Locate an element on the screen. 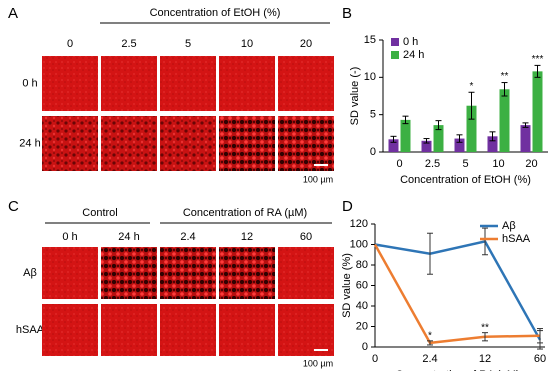 Image resolution: width=550 pixels, height=371 pixels. header: Control is located at coordinates (99, 213).